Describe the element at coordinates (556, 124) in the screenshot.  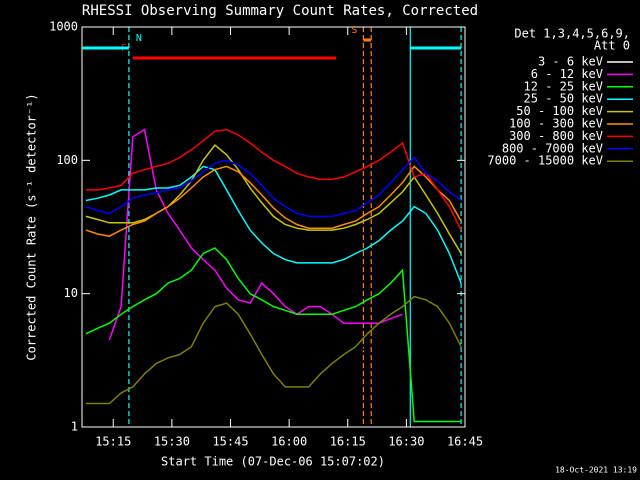
I see `legend-label: 100 - 300 keV` at that location.